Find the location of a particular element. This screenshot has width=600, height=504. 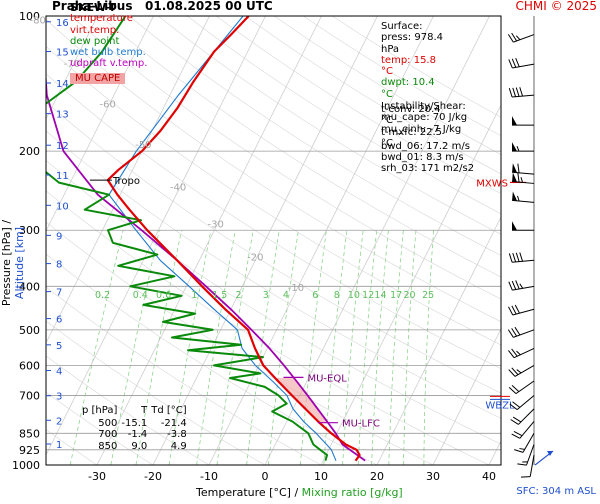

surface-dwpt: dwpt: 10.4 °C is located at coordinates (413, 88).